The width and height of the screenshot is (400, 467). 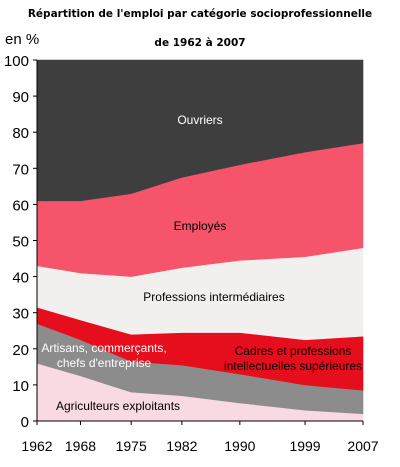 I want to click on x-tick-label: 2007, so click(x=362, y=446).